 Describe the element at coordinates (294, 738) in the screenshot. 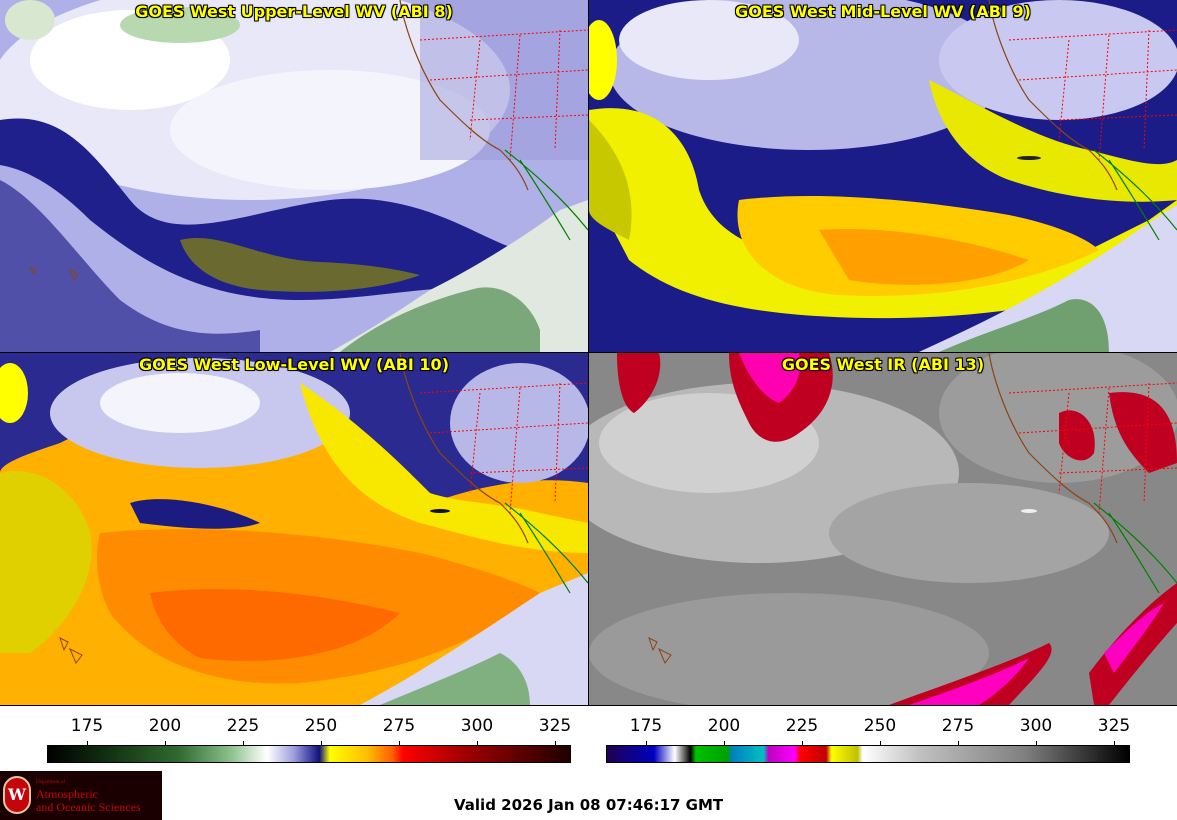

I see `colorbar-water-vapor: 175 200 225 250 275 300 325` at that location.